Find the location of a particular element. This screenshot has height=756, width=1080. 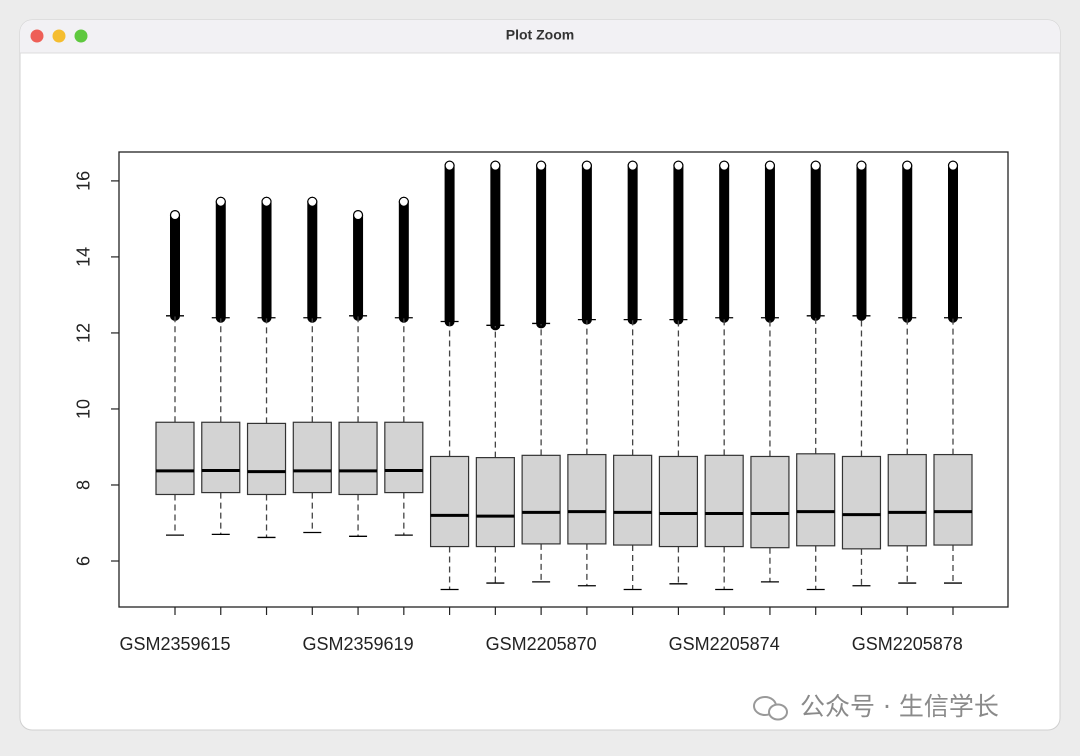

watermark: 公众号 · 生信学长 is located at coordinates (876, 706).